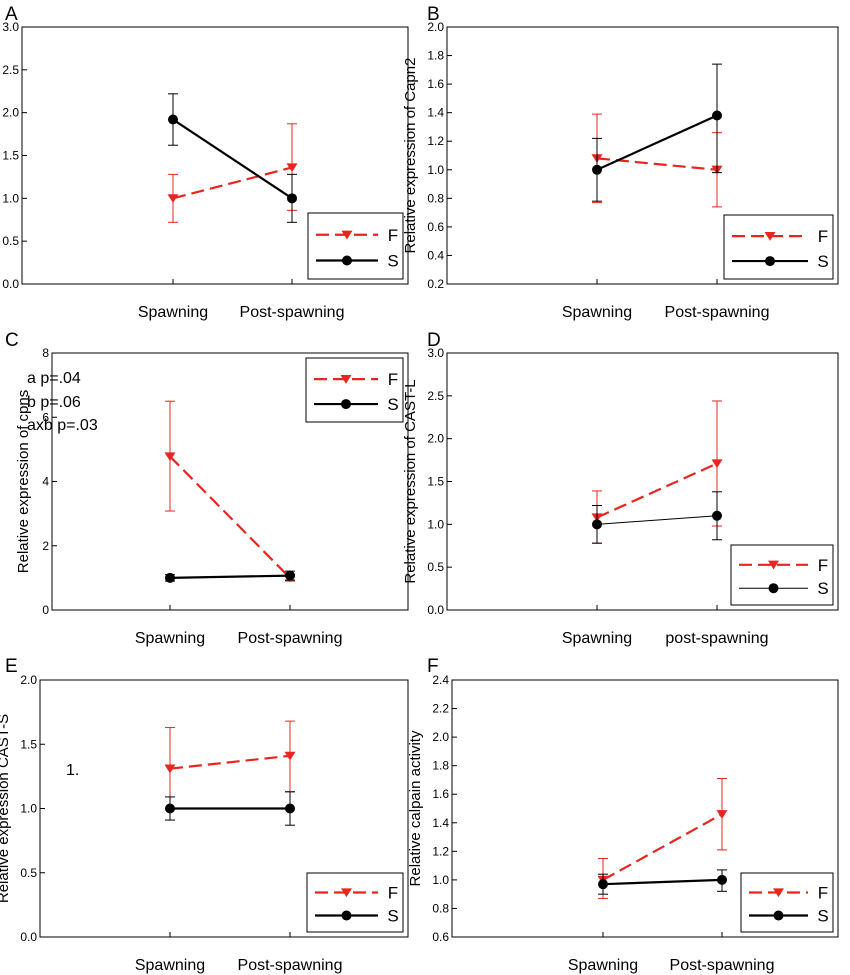  I want to click on panel-a-ytick-label: 1.0, so click(10, 198).